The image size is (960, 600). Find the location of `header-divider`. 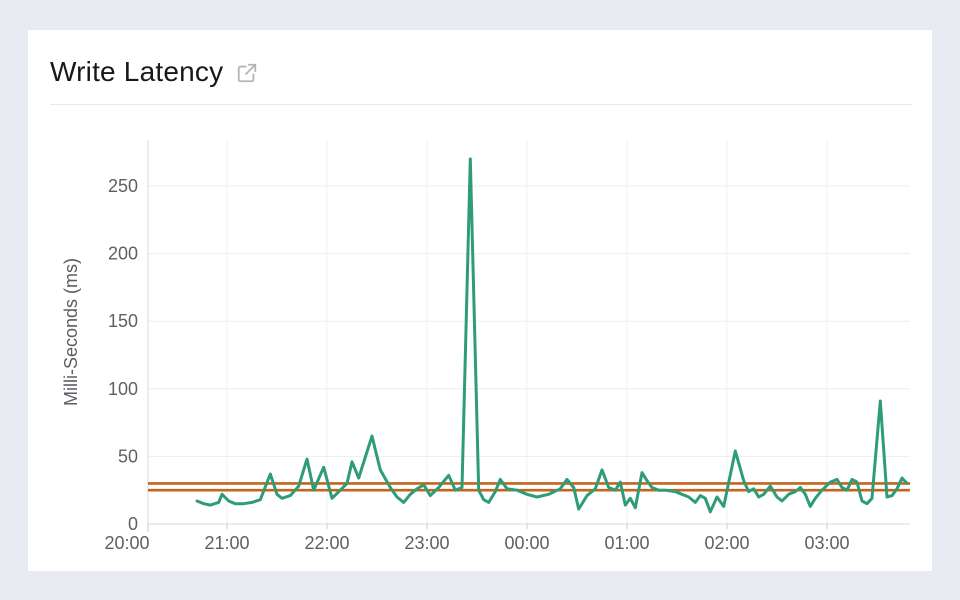

header-divider is located at coordinates (481, 104).